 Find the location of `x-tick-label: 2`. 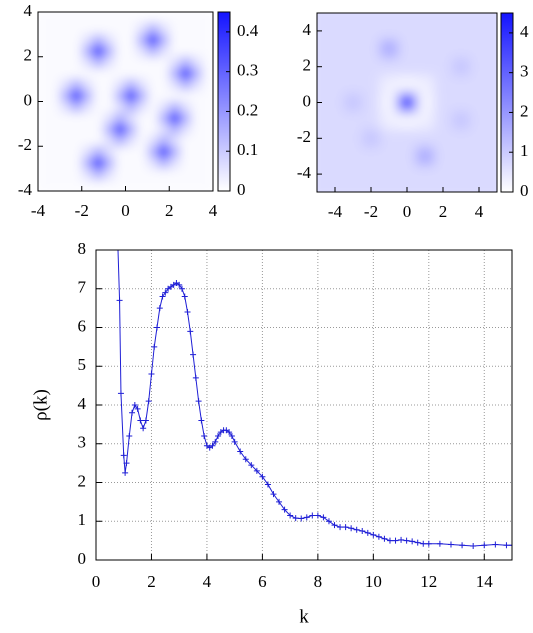

x-tick-label: 2 is located at coordinates (443, 211).